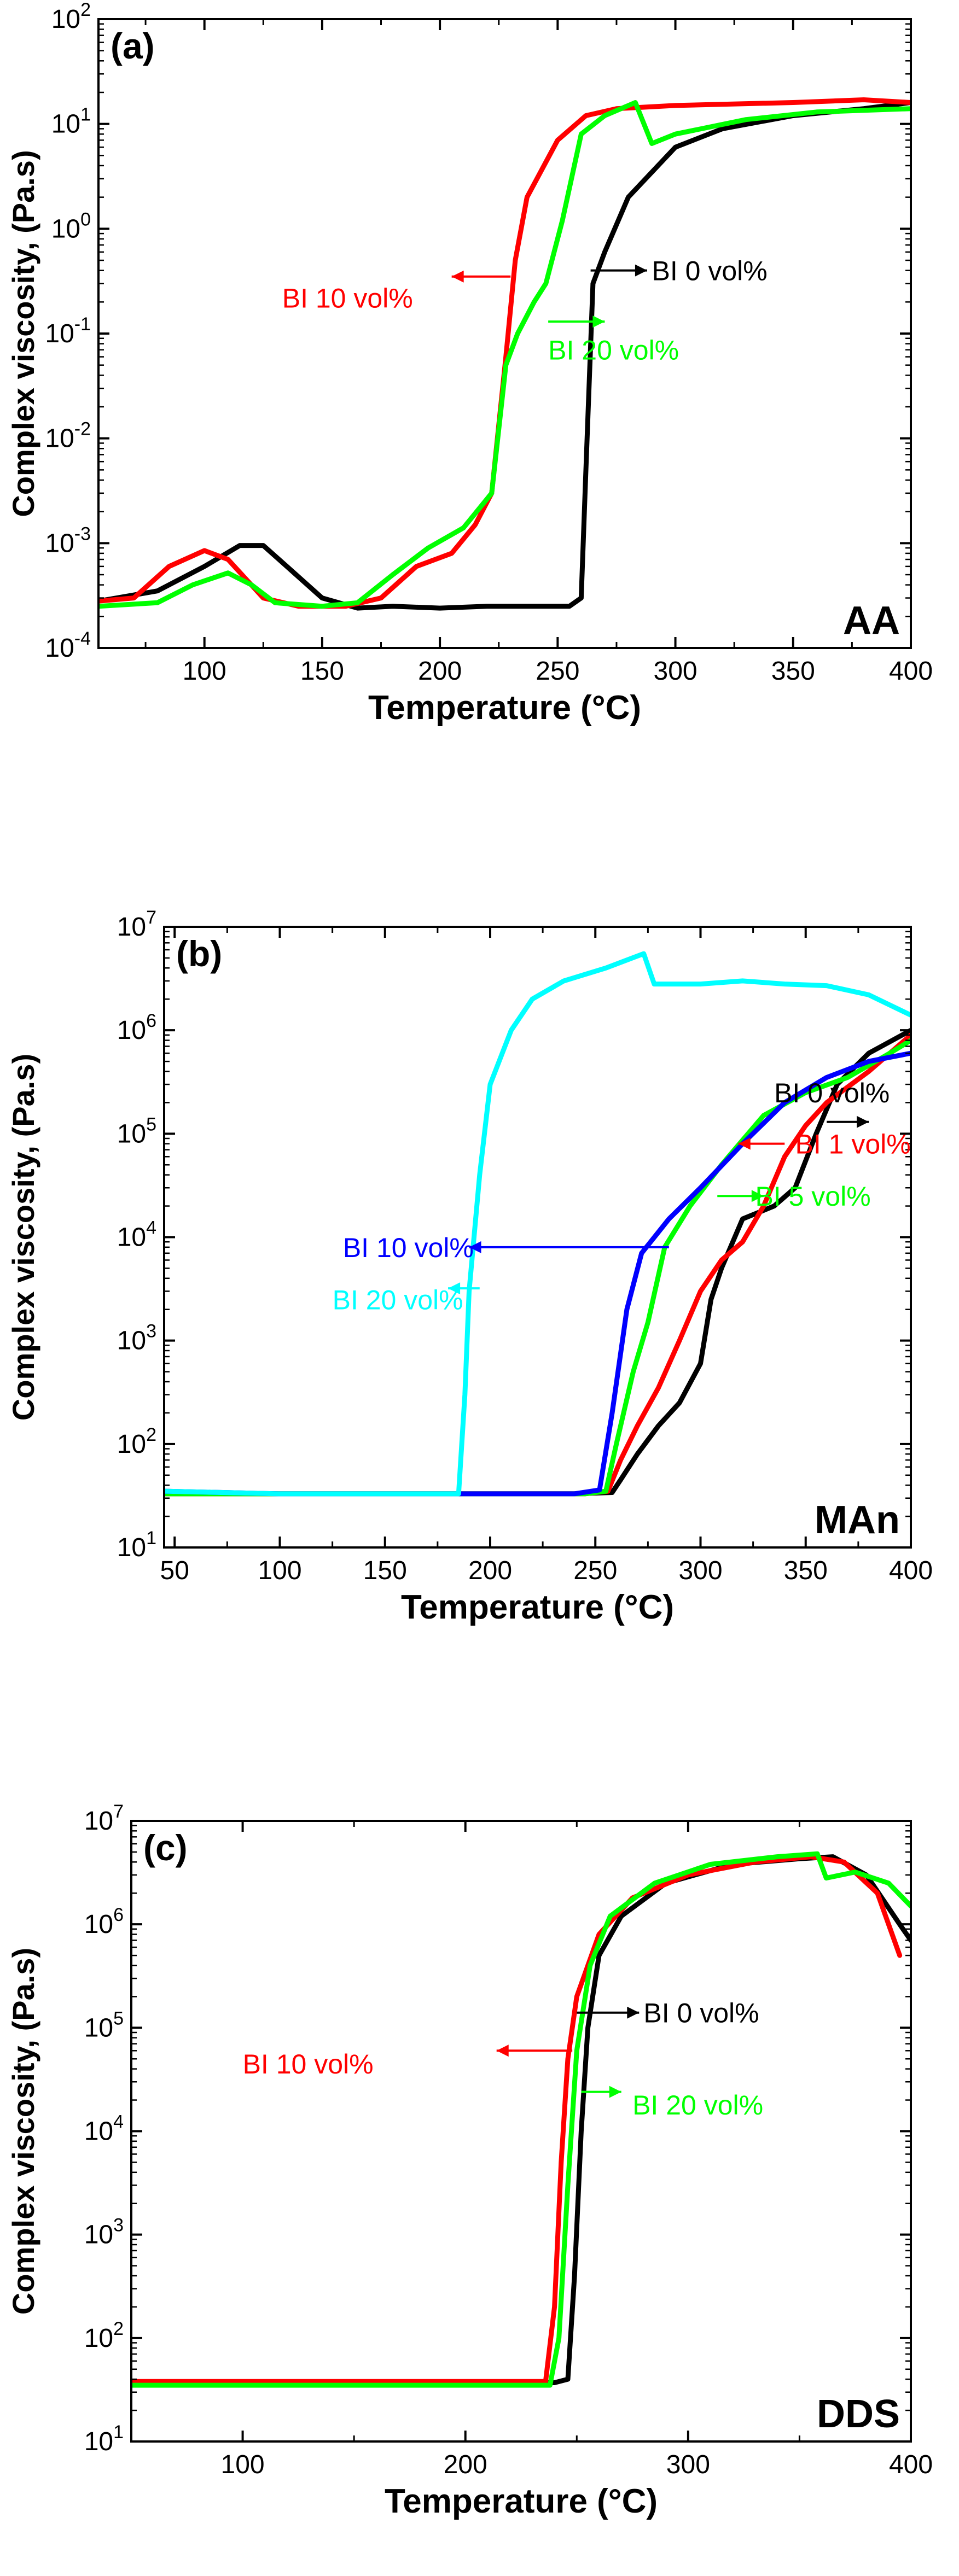  I want to click on annotation-1: BI 0 vol%, so click(832, 1103).